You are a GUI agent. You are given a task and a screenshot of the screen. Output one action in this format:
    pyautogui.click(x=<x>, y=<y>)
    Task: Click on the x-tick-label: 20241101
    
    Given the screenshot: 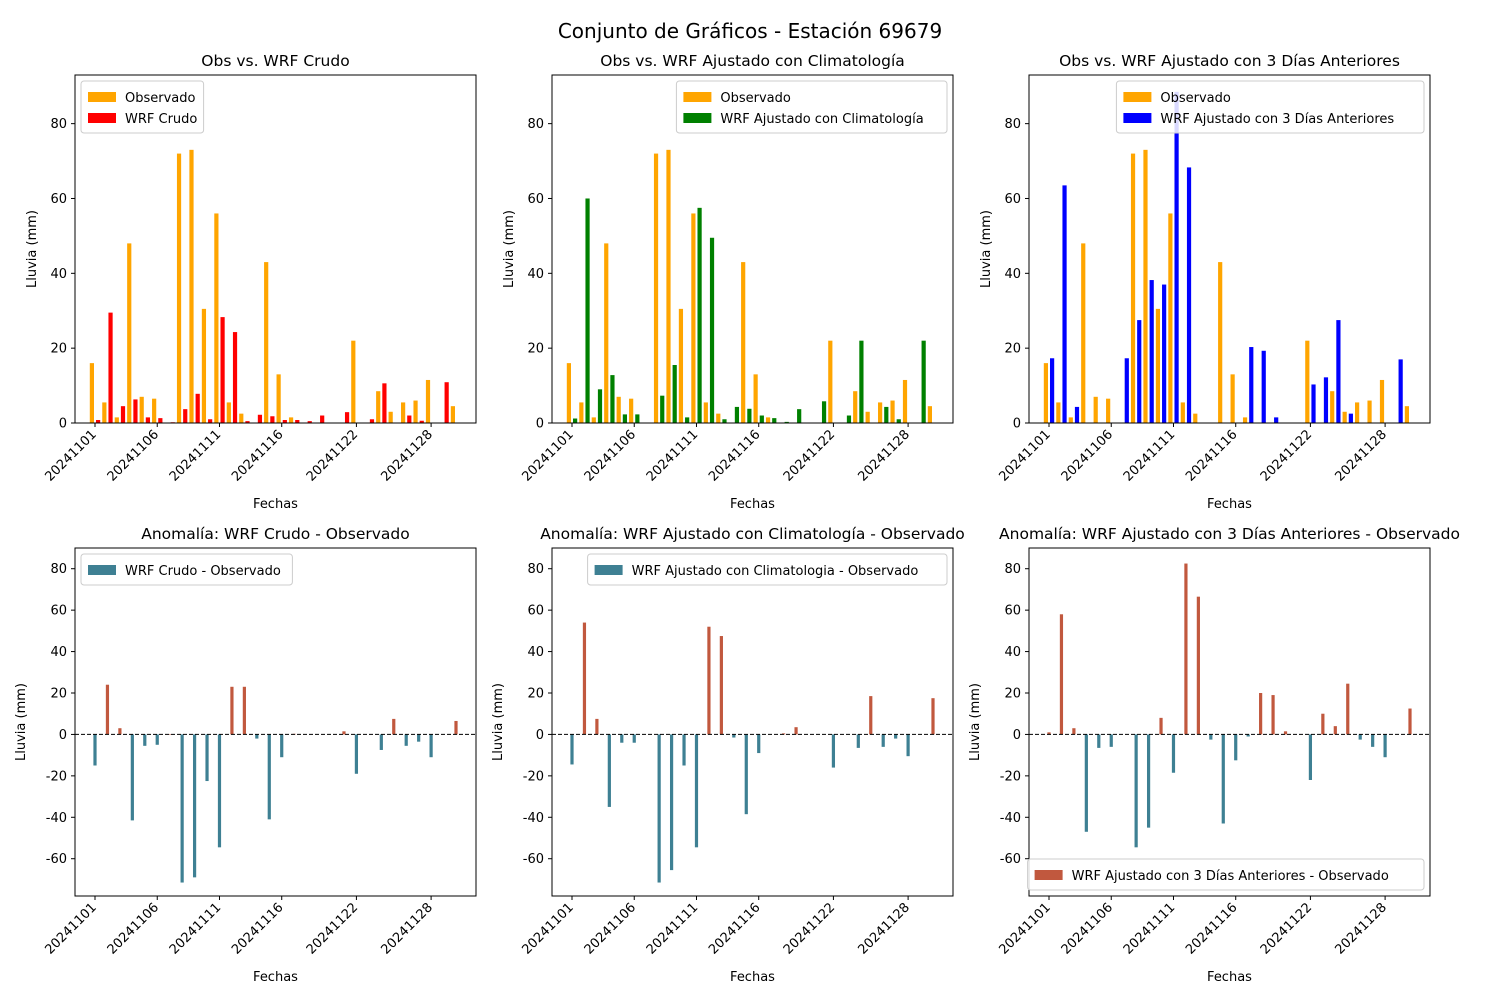 What is the action you would take?
    pyautogui.click(x=1024, y=928)
    